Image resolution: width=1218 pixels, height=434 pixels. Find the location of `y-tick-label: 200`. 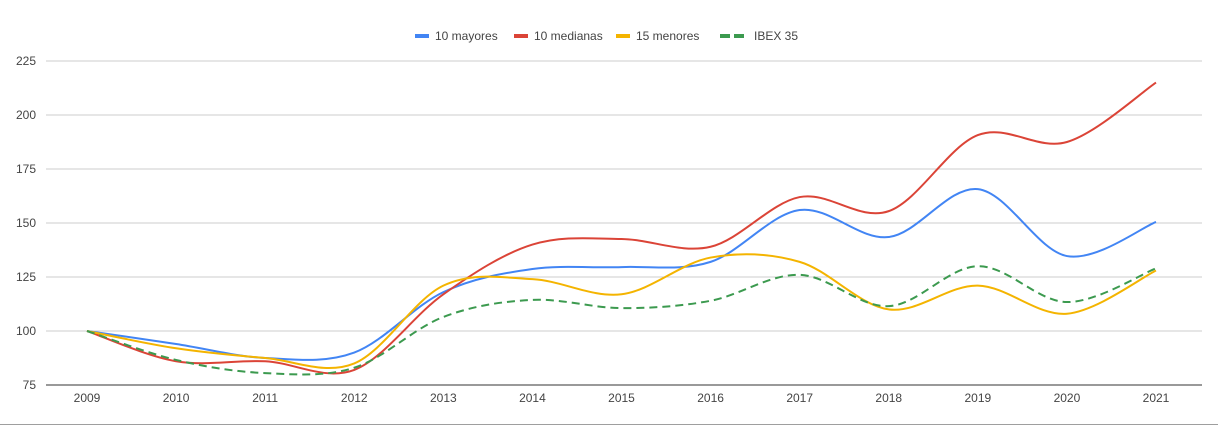

y-tick-label: 200 is located at coordinates (26, 115).